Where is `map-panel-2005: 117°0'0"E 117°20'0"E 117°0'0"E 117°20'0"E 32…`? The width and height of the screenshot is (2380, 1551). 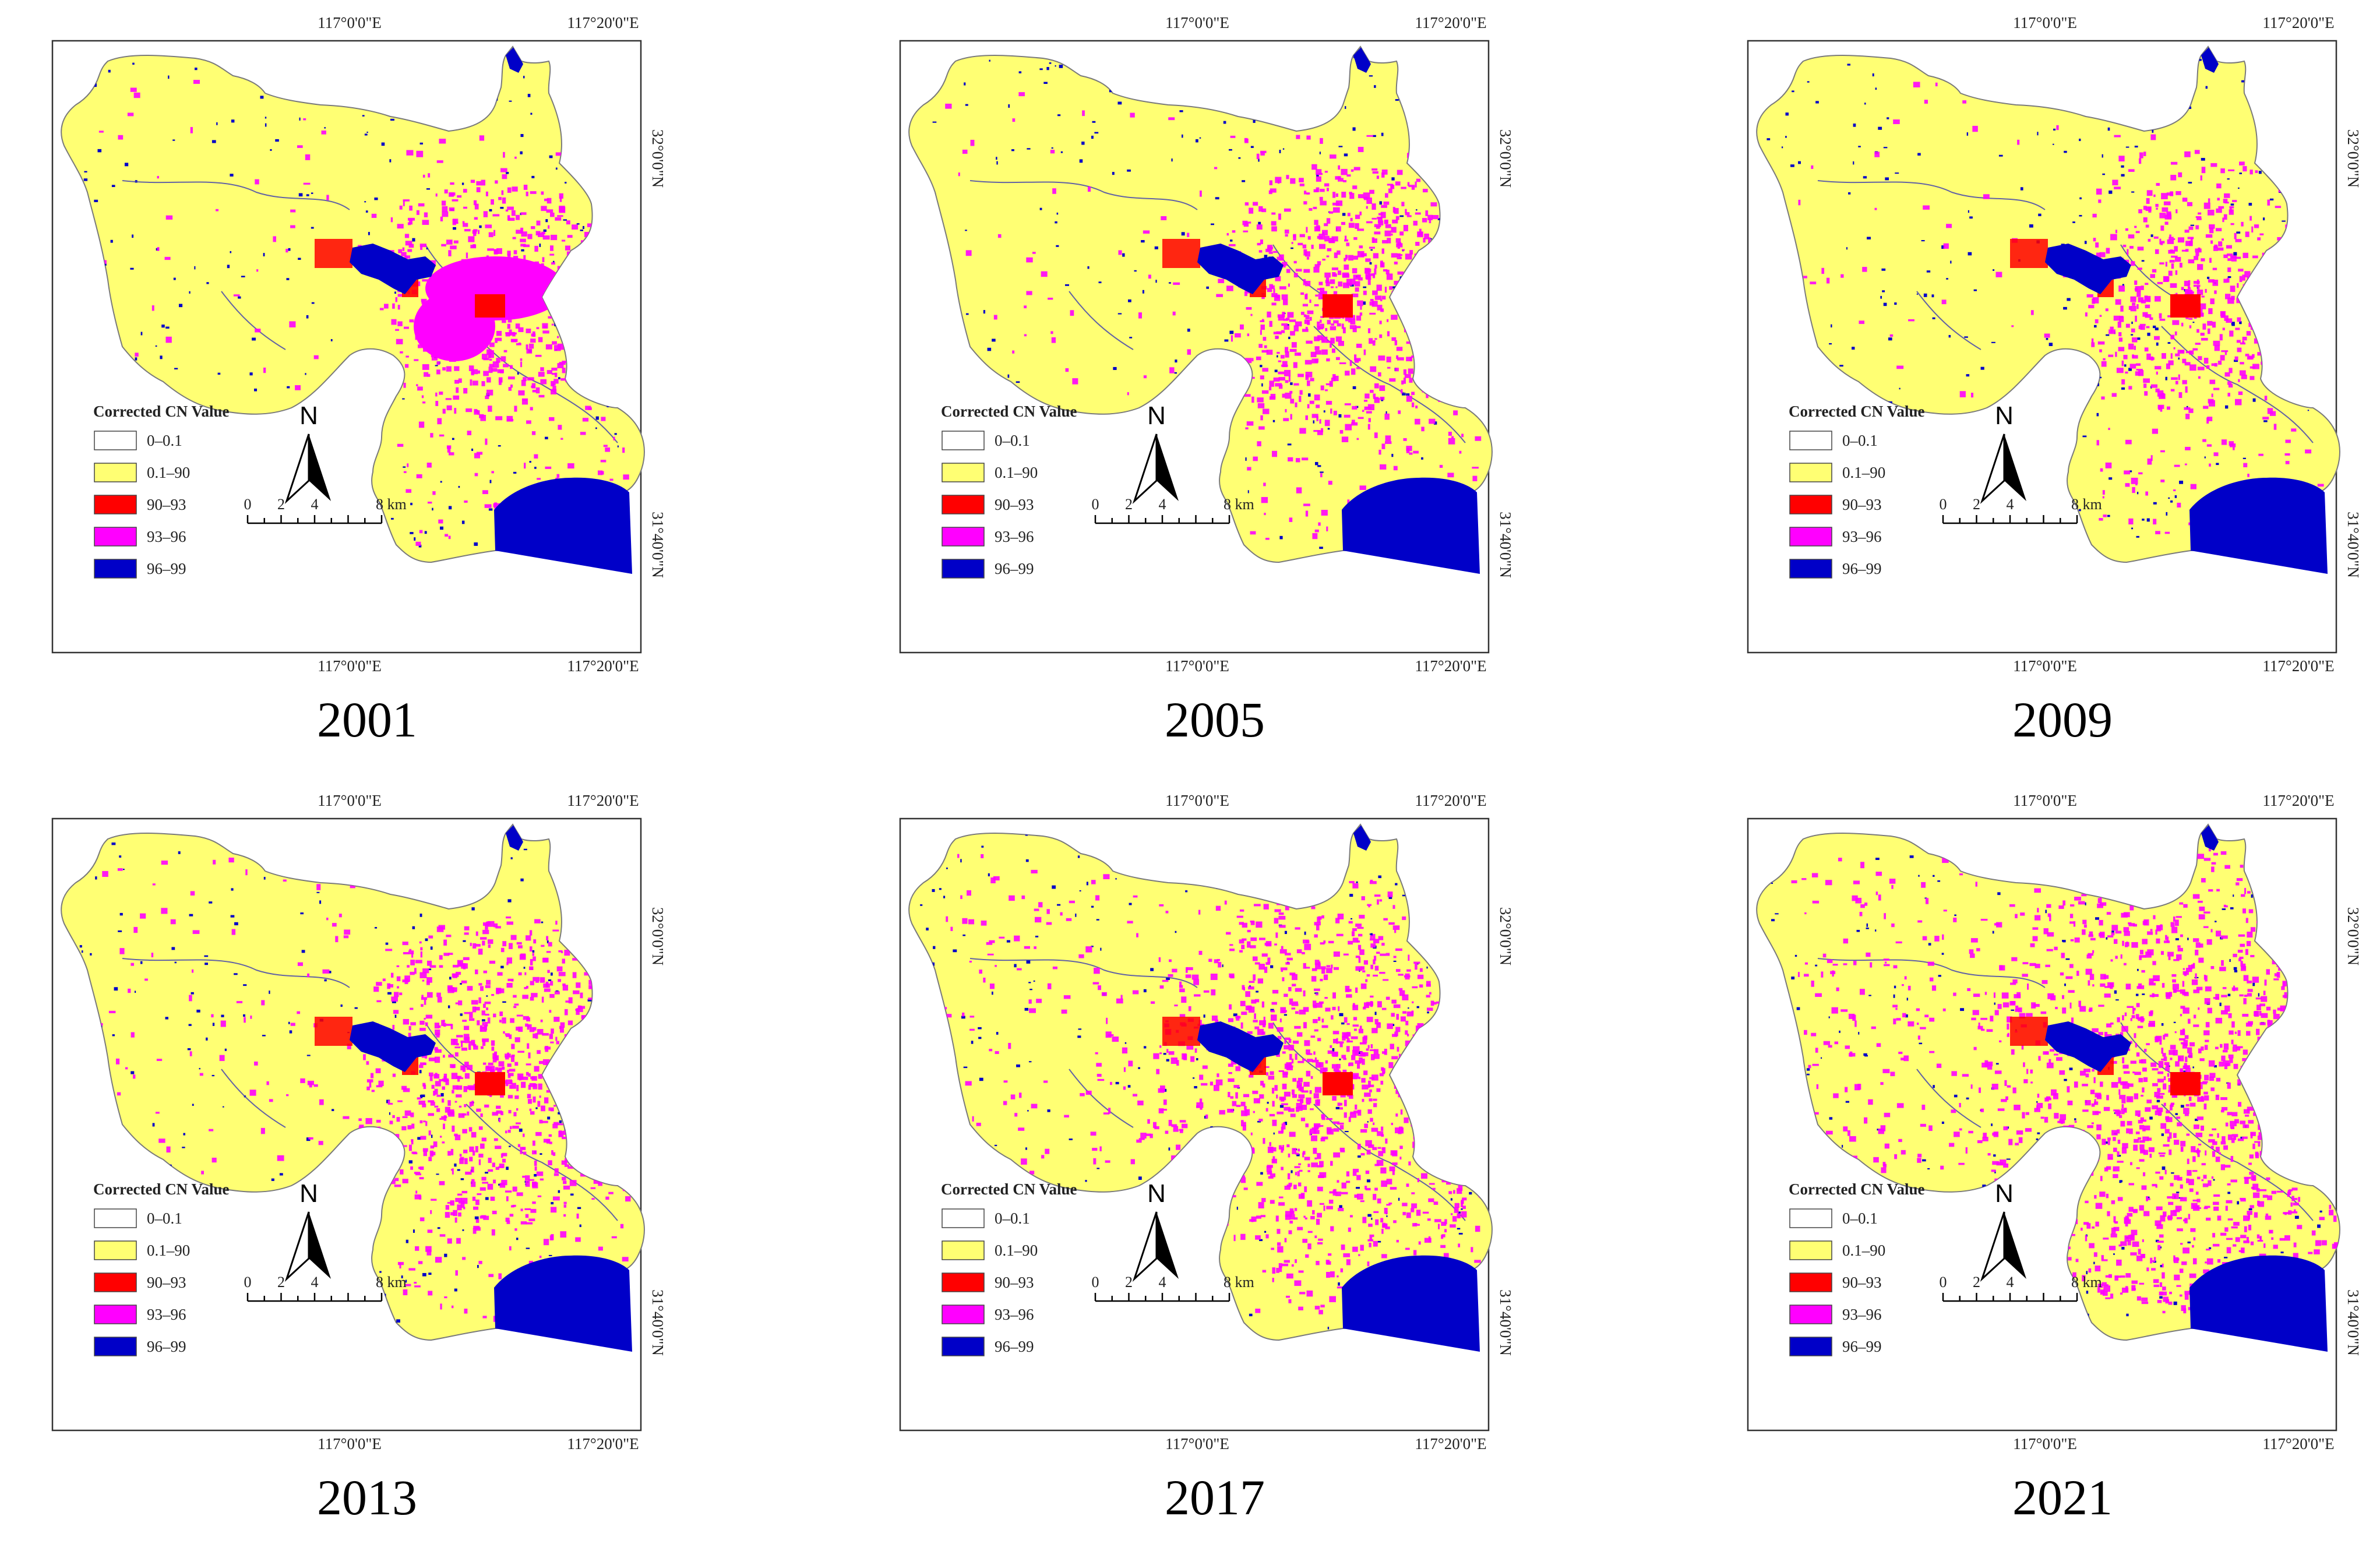
map-panel-2005: 117°0'0"E 117°20'0"E 117°0'0"E 117°20'0"E 32… is located at coordinates (1214, 384).